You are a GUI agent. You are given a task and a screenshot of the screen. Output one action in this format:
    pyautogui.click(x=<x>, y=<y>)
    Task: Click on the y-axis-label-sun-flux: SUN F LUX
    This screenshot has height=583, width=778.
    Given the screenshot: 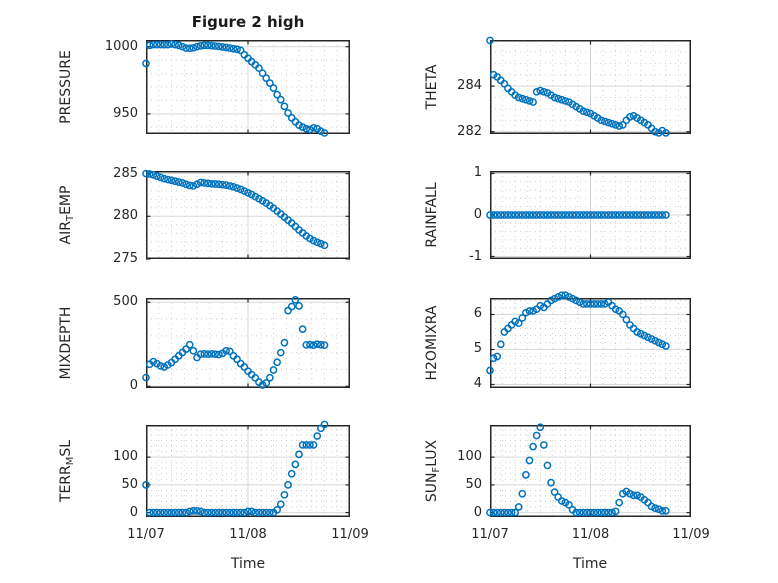 What is the action you would take?
    pyautogui.click(x=433, y=471)
    